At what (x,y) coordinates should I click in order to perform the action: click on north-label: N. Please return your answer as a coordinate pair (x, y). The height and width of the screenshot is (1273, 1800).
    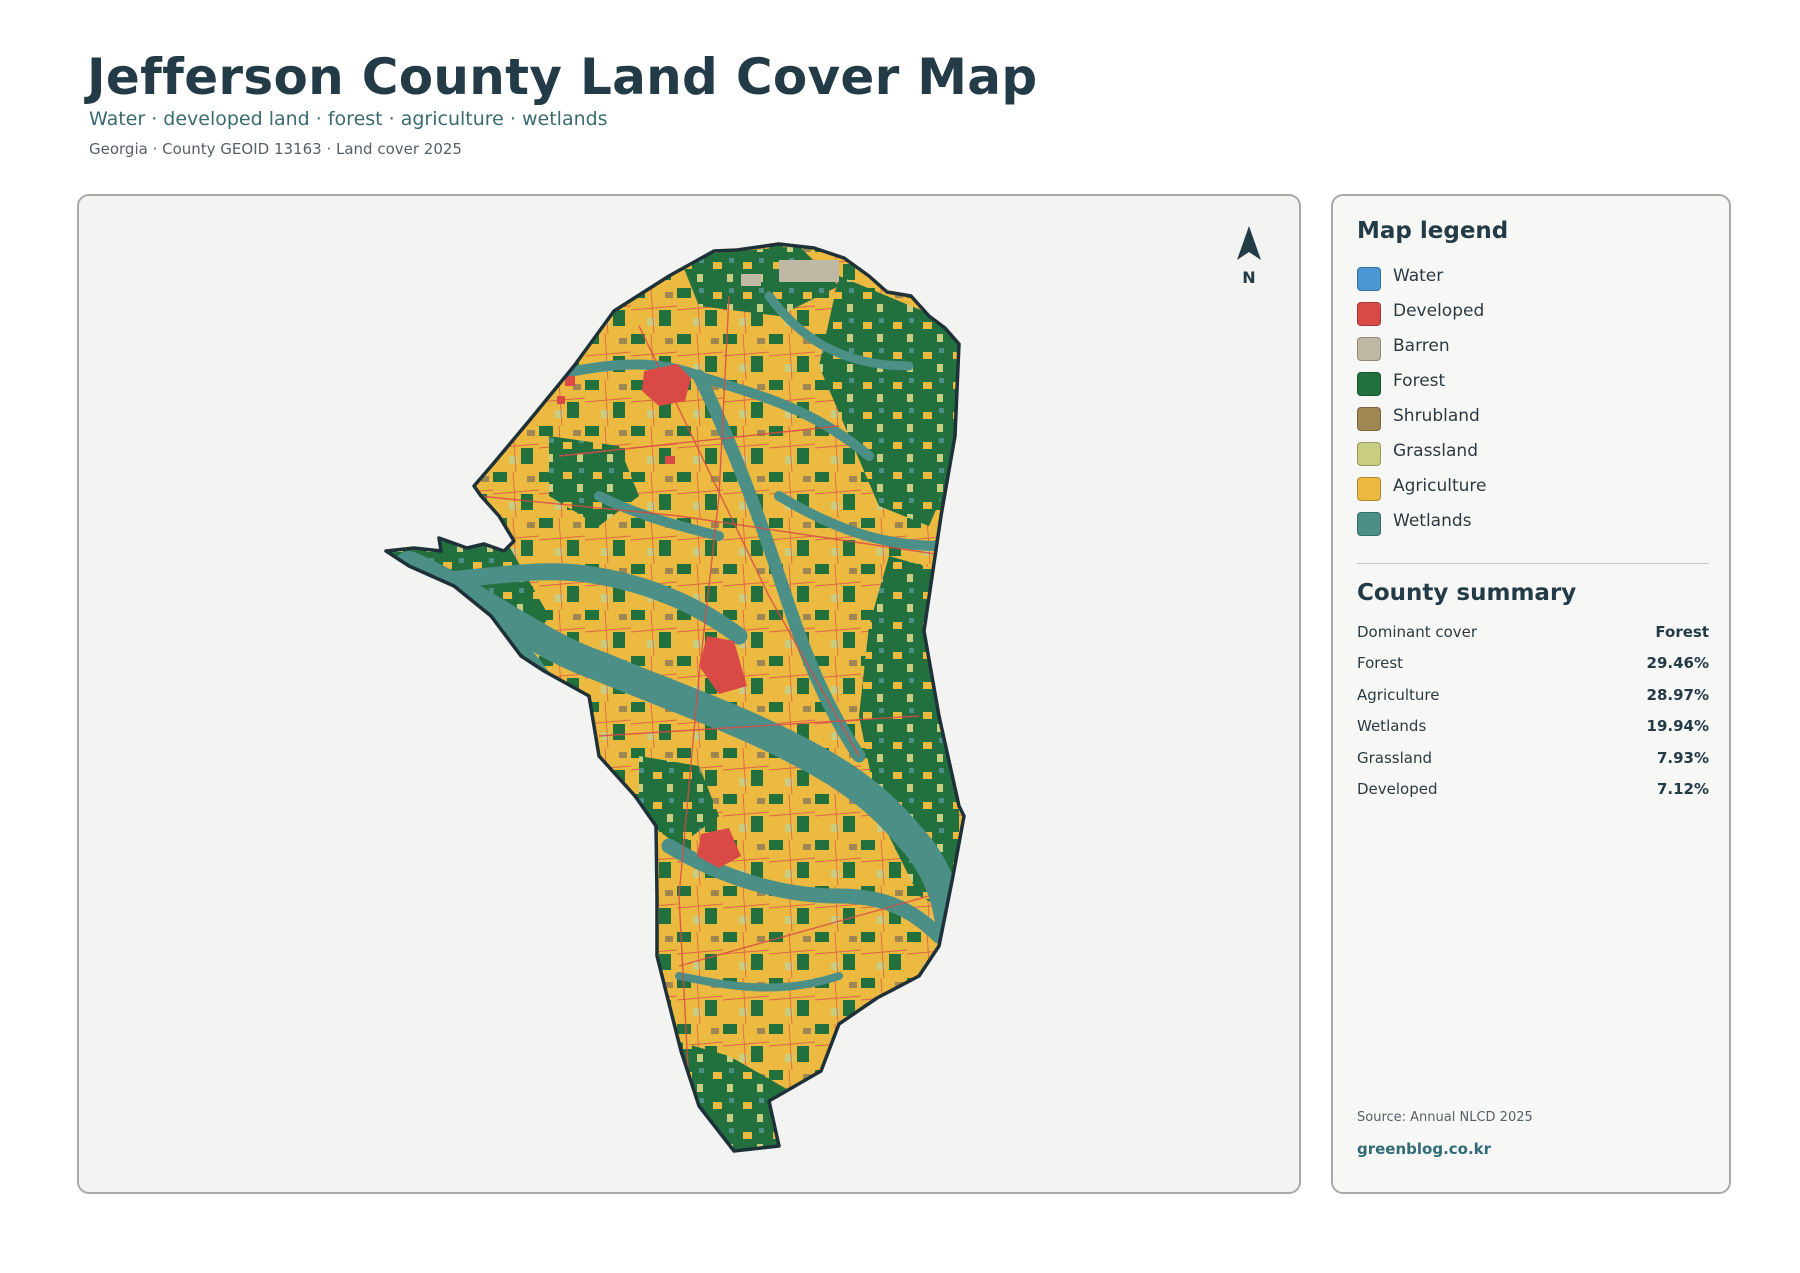
    Looking at the image, I should click on (1249, 277).